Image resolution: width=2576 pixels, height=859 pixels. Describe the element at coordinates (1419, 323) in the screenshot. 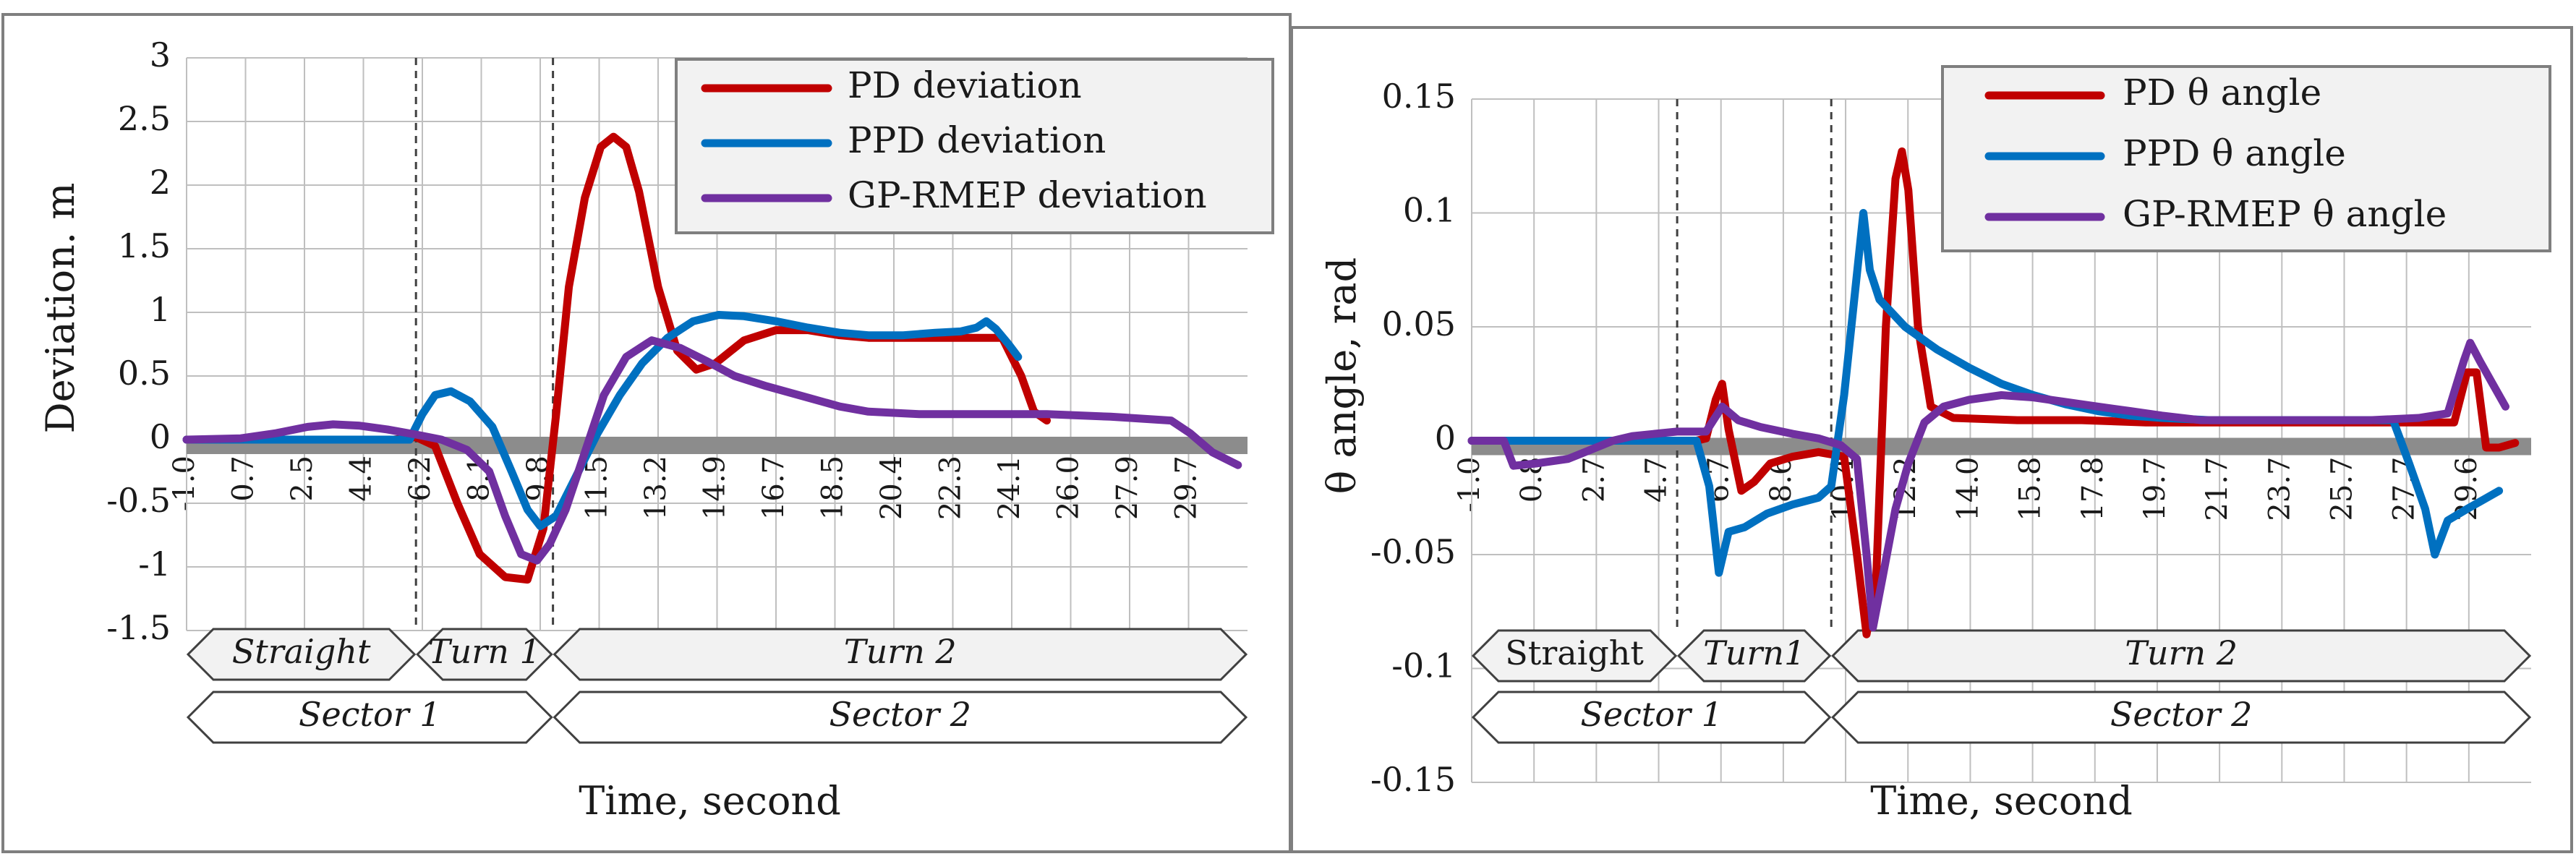

I see `y-tick-label: 0.05` at that location.